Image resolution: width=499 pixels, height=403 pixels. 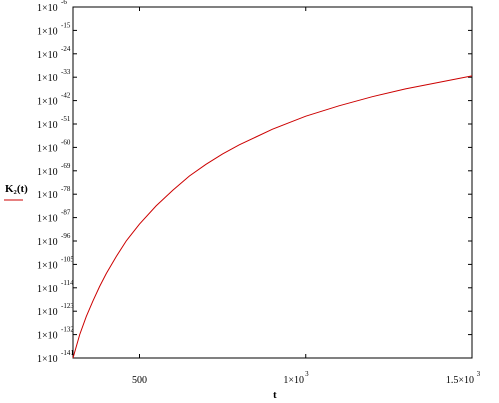 What do you see at coordinates (460, 380) in the screenshot?
I see `x-tick-label: 1.5×10` at bounding box center [460, 380].